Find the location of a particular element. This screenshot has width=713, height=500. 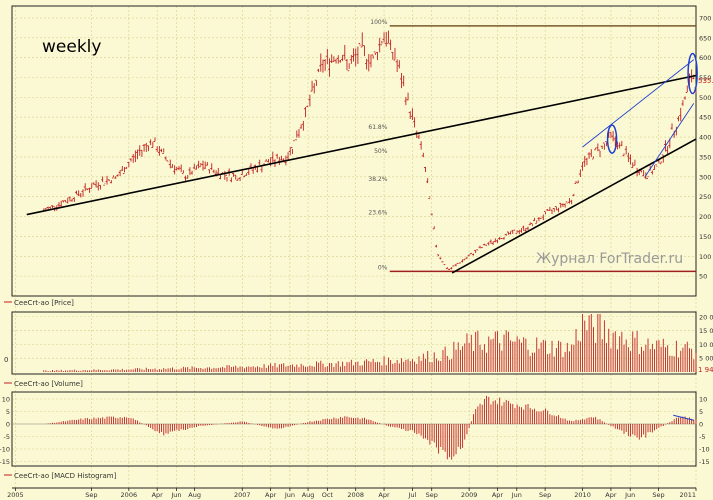

channel-lower-line is located at coordinates (669, 140).